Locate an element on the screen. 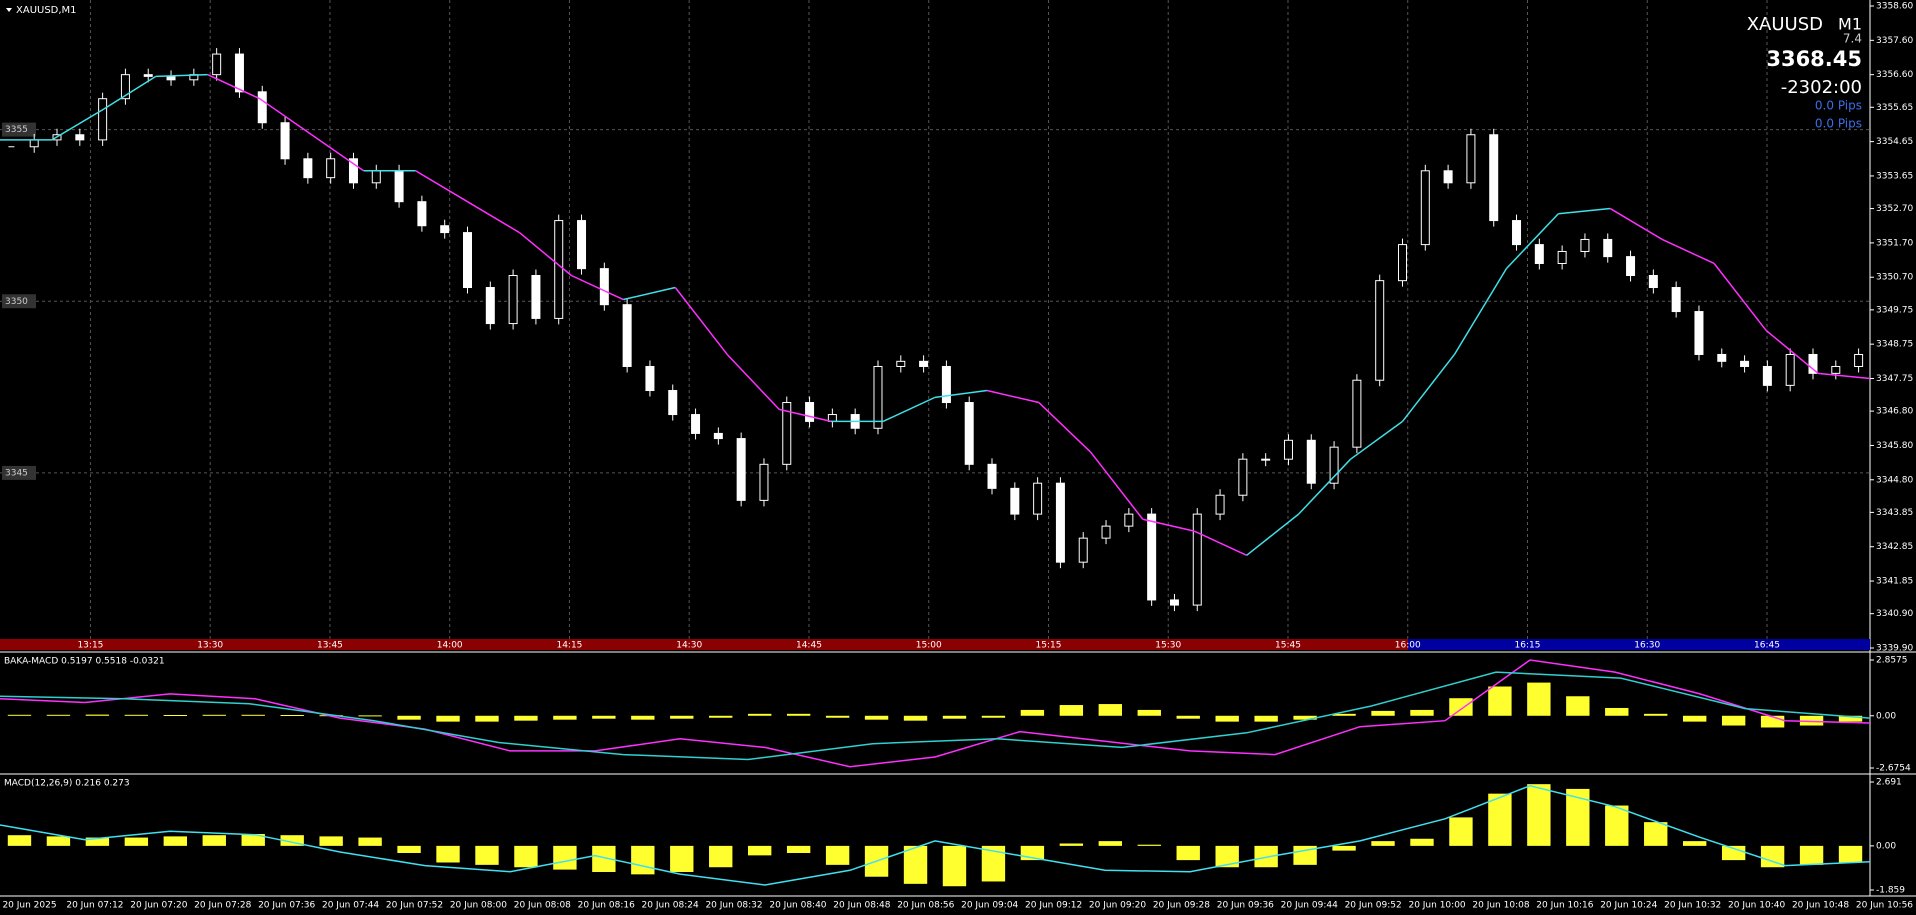 The image size is (1916, 915). time-label: 13:15 is located at coordinates (90, 646).